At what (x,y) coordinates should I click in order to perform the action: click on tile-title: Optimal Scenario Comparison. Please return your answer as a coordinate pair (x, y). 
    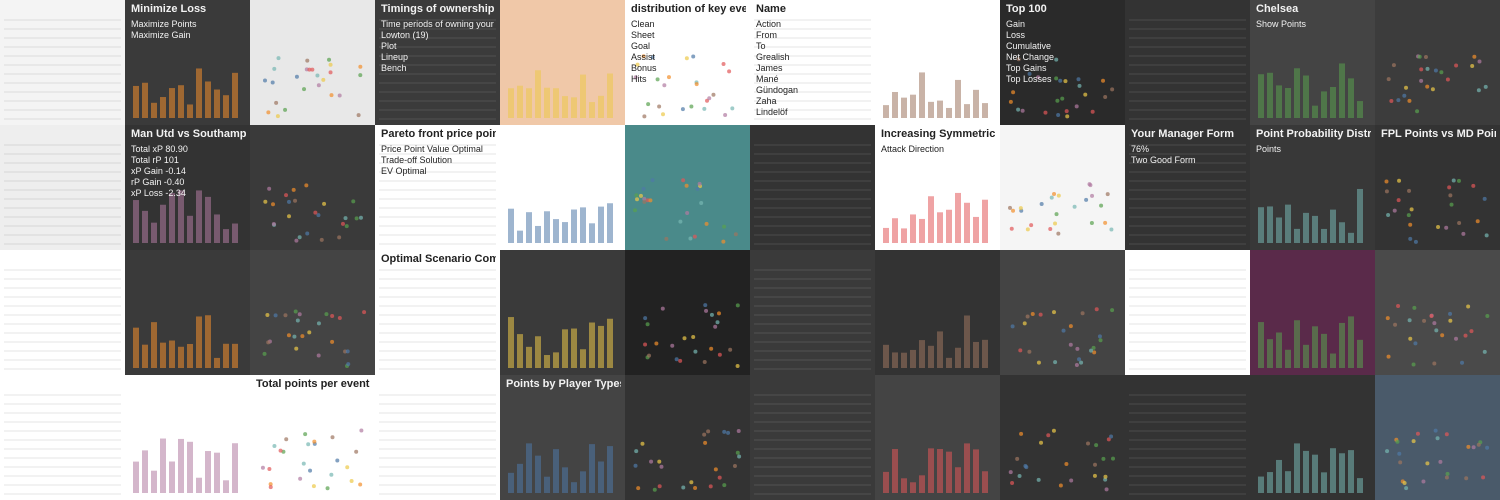
    Looking at the image, I should click on (438, 259).